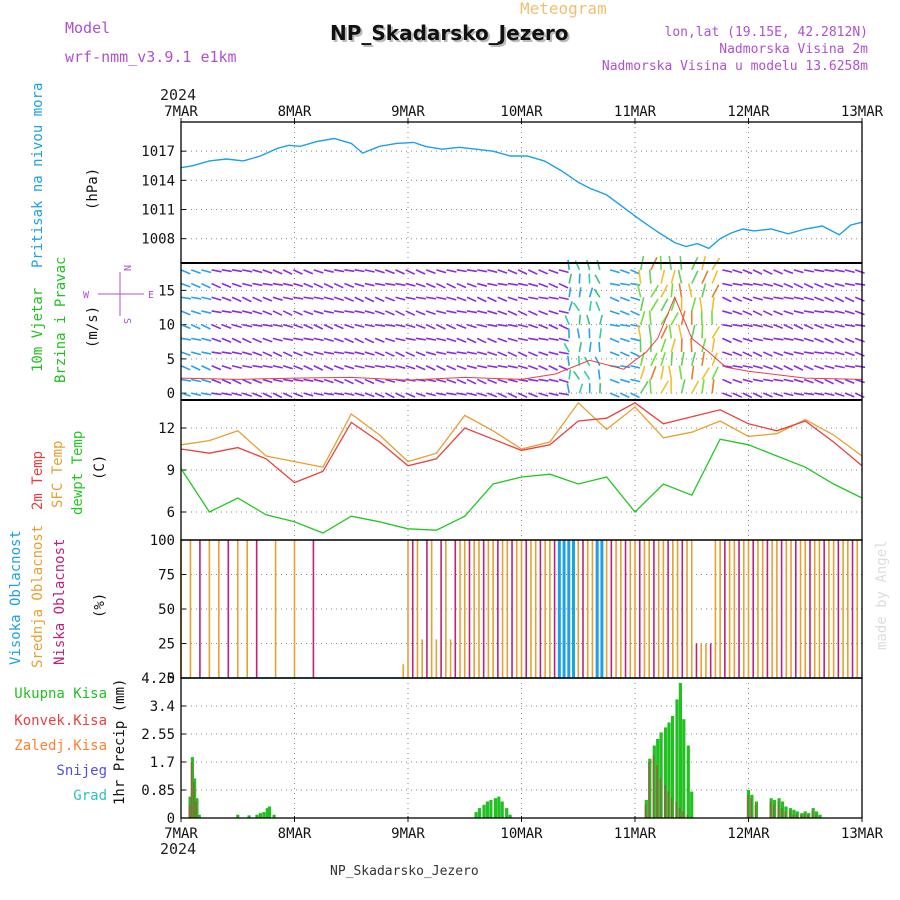  Describe the element at coordinates (171, 513) in the screenshot. I see `ytick-temp: 6` at that location.